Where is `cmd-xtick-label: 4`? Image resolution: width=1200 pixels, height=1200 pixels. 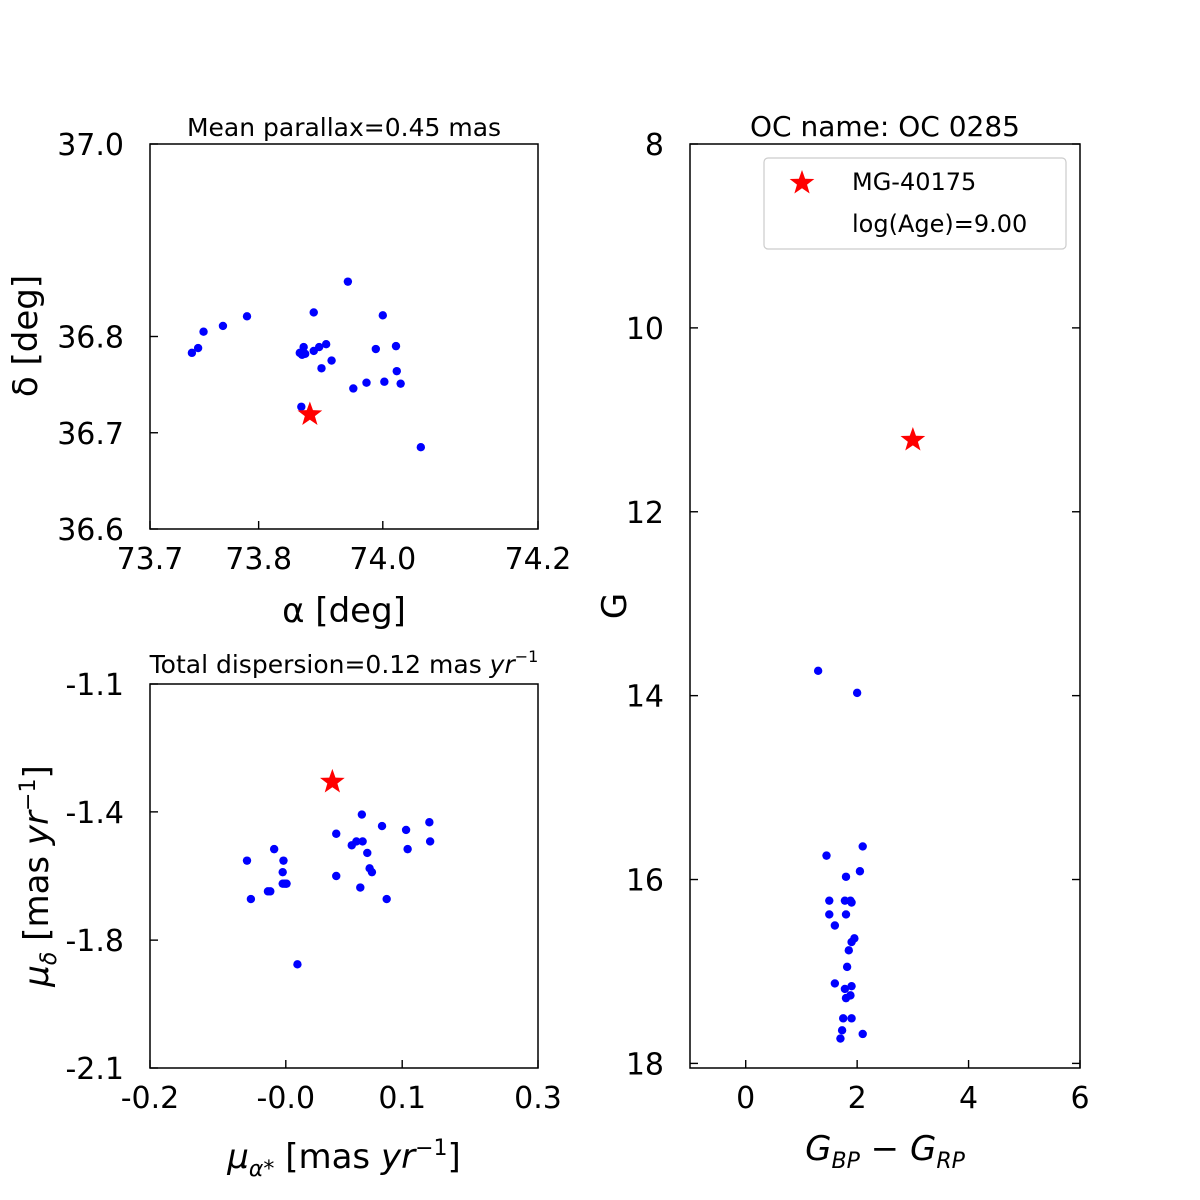
cmd-xtick-label: 4 is located at coordinates (968, 1098).